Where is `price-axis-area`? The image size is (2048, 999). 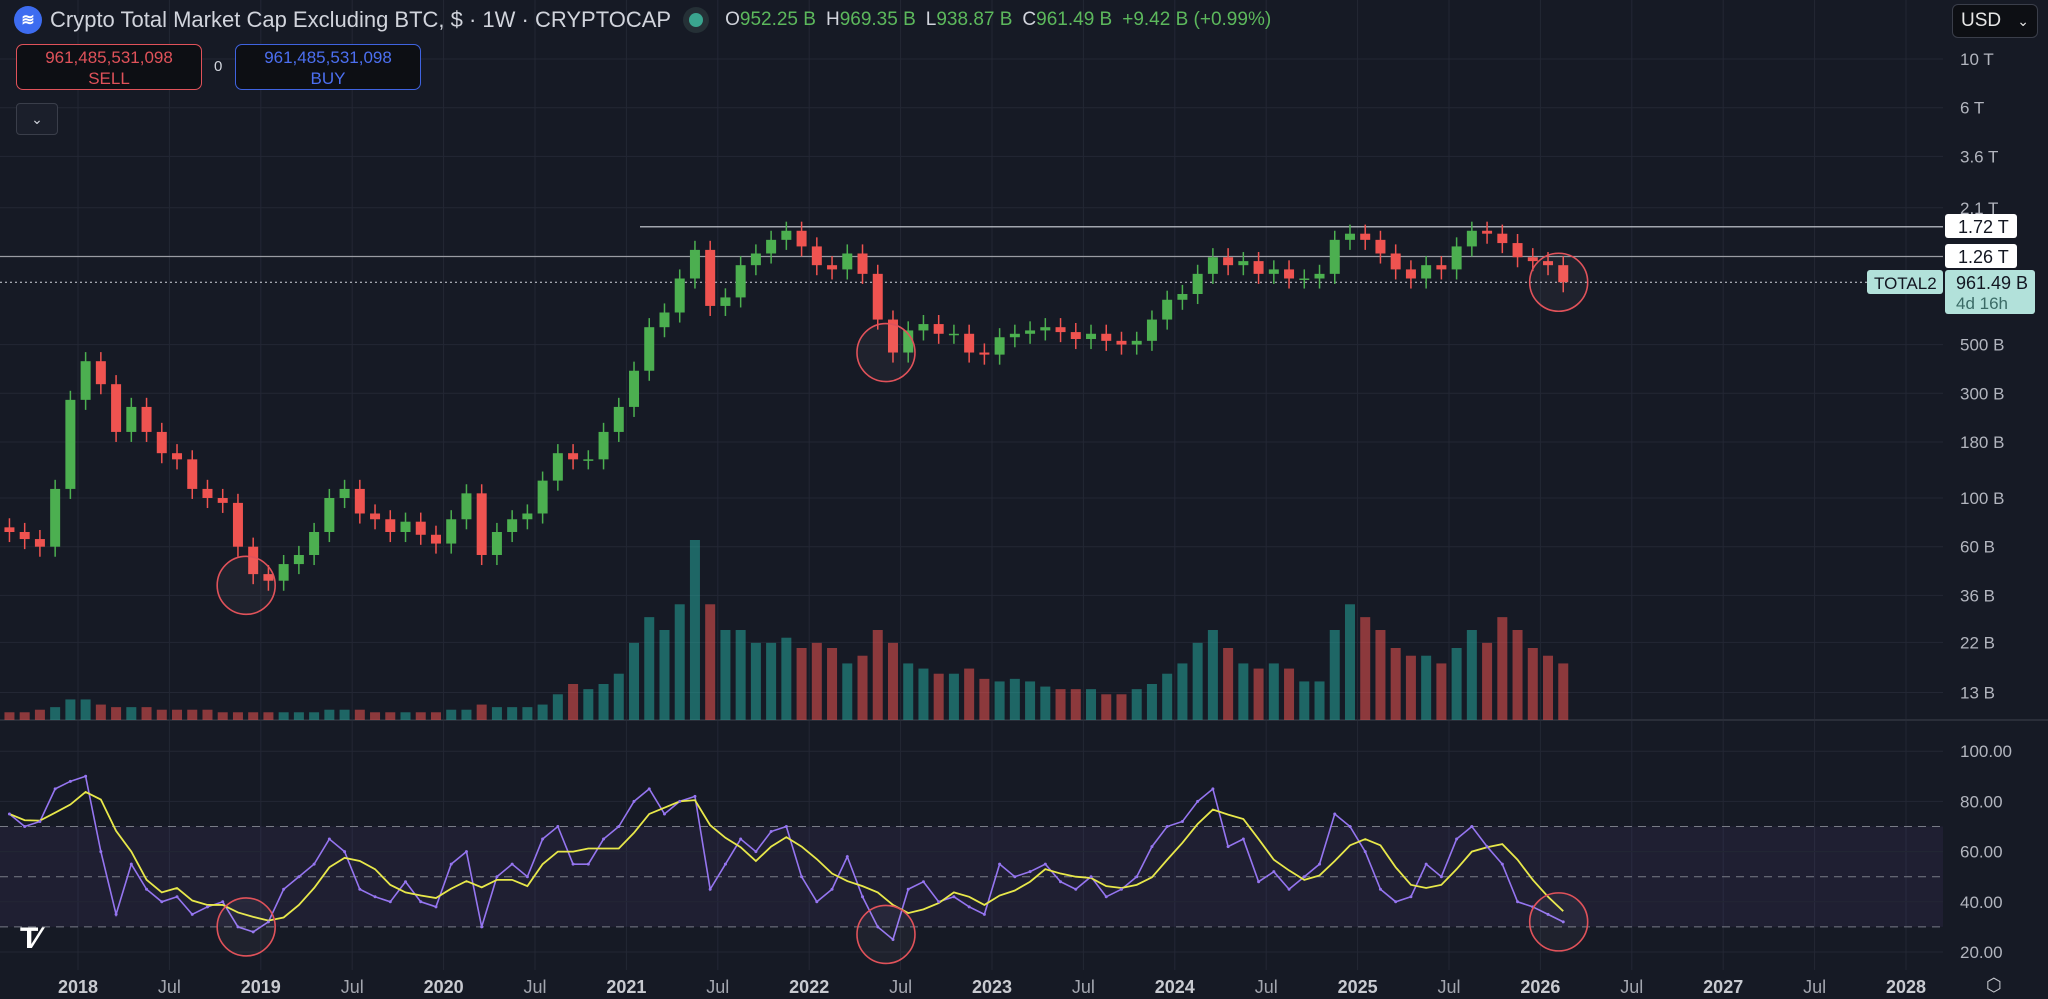 price-axis-area is located at coordinates (1995, 499).